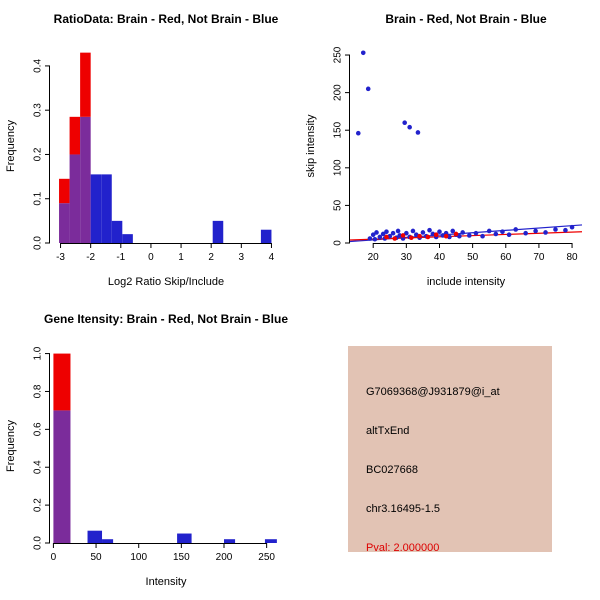 This screenshot has width=600, height=600. I want to click on svg-text: 4, so click(272, 257).